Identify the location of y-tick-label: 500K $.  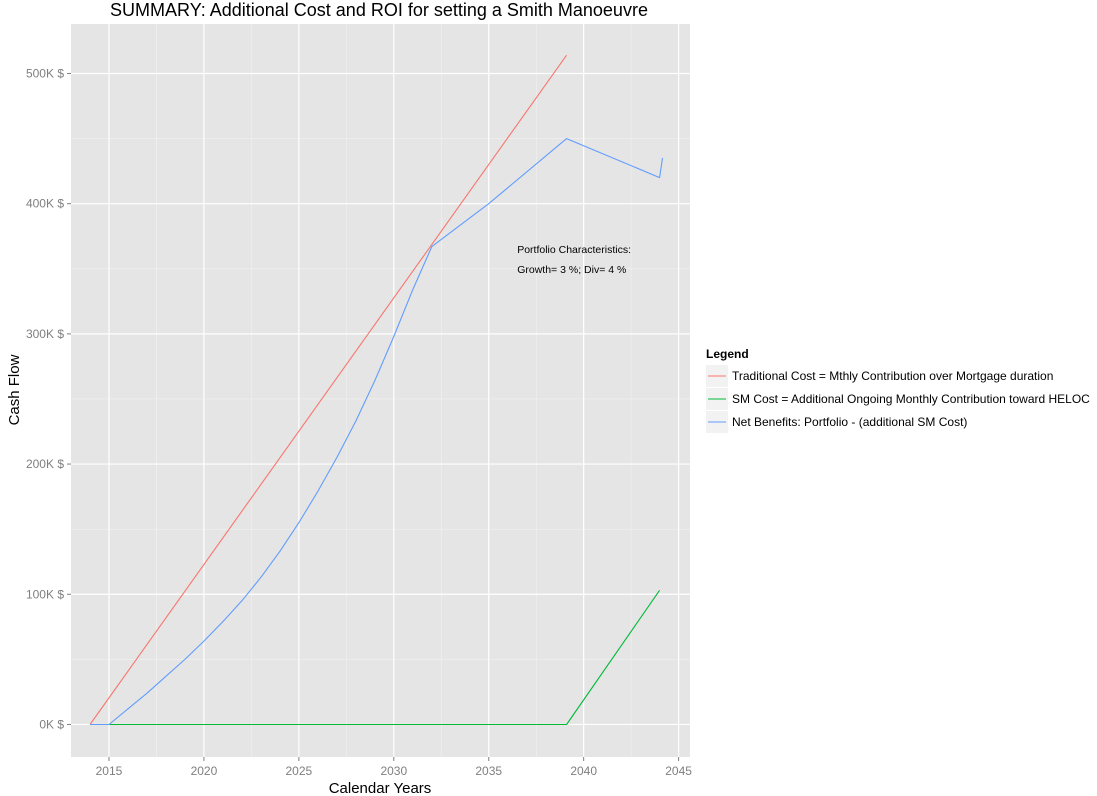
(45, 73).